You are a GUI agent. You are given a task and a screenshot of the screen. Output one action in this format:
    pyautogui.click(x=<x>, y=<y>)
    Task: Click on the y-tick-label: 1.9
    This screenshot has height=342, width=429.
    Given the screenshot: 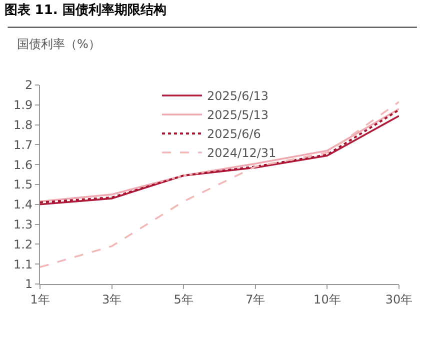 What is the action you would take?
    pyautogui.click(x=23, y=105)
    